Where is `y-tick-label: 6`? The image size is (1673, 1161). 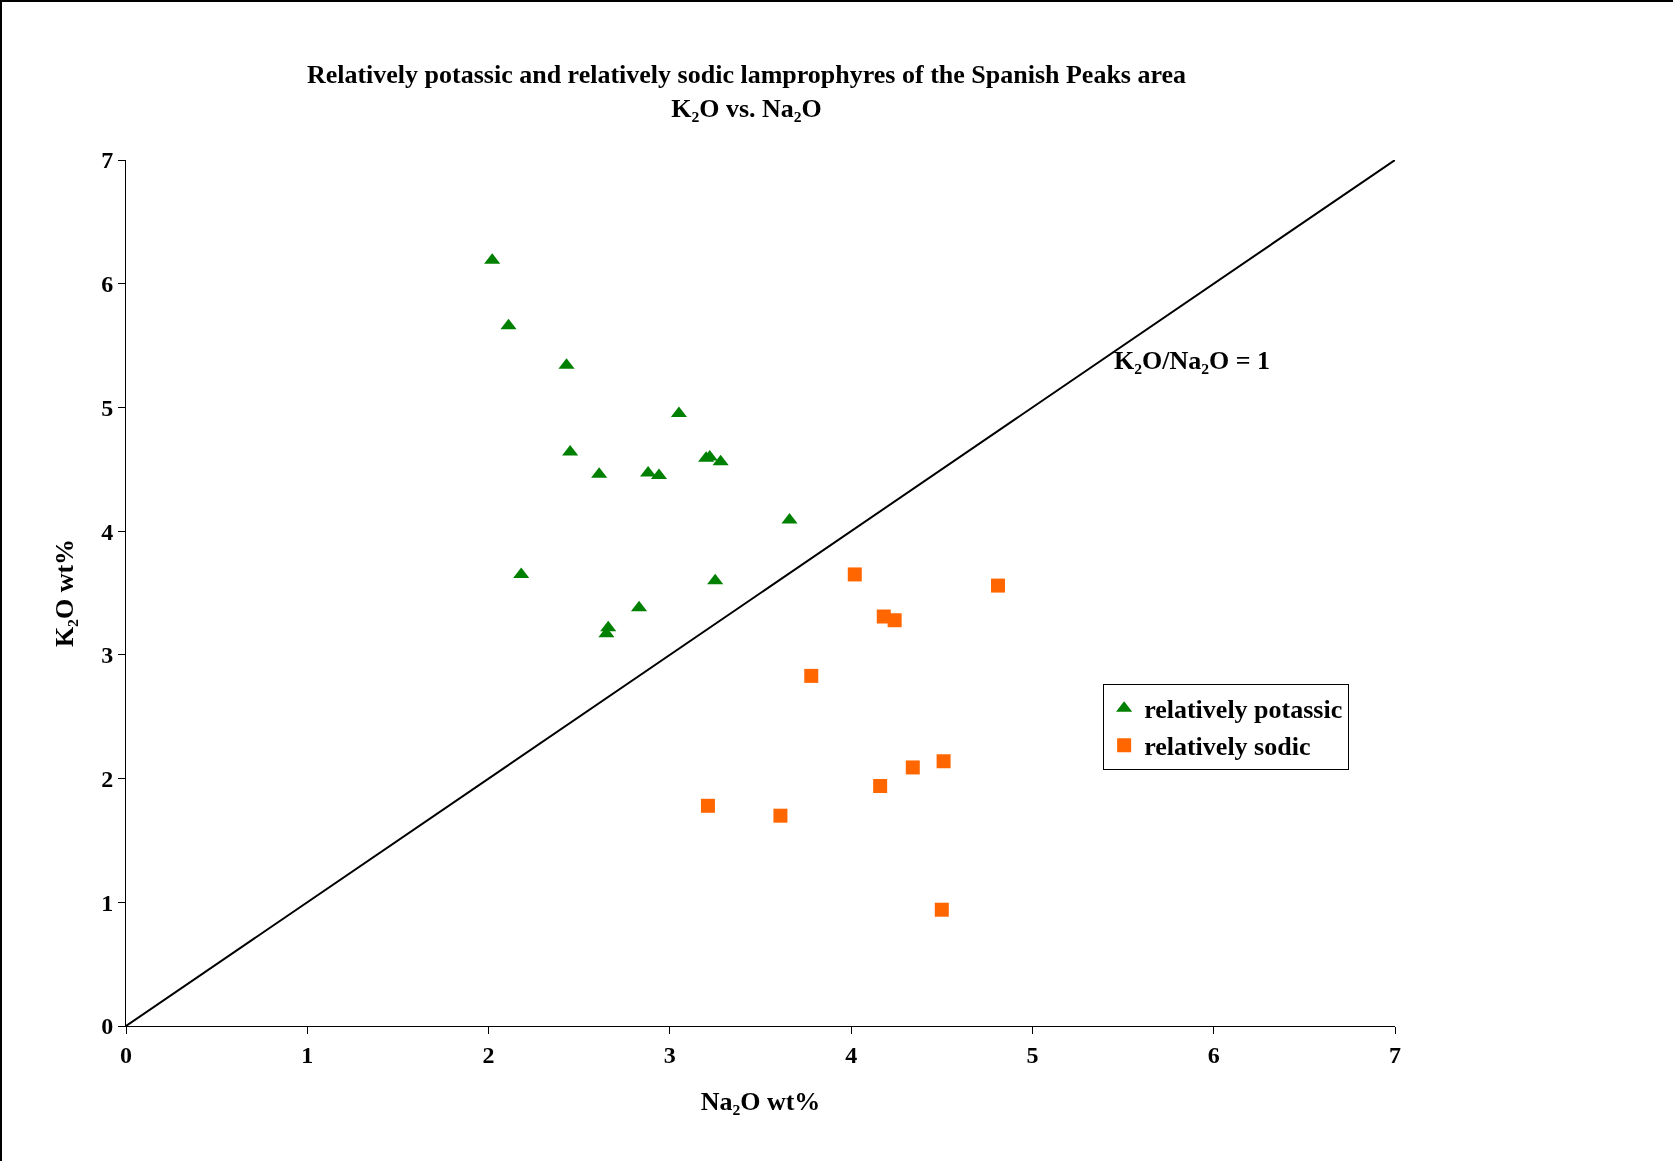 y-tick-label: 6 is located at coordinates (107, 284).